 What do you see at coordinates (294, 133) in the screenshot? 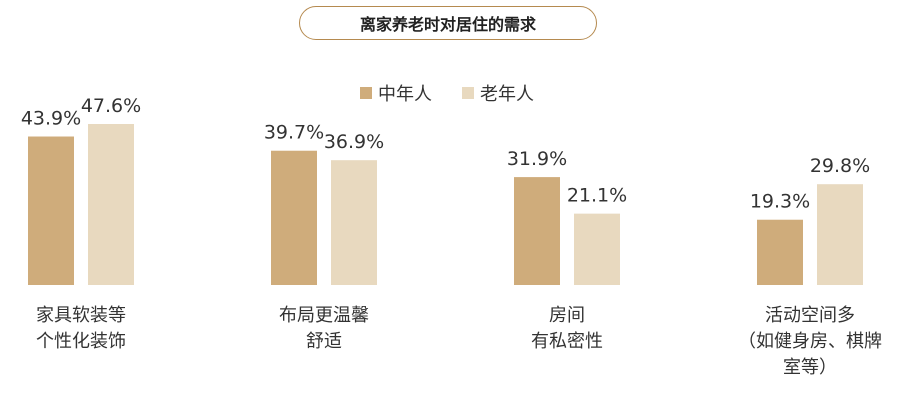
I see `value-label-layout-middle-aged: 39.7%` at bounding box center [294, 133].